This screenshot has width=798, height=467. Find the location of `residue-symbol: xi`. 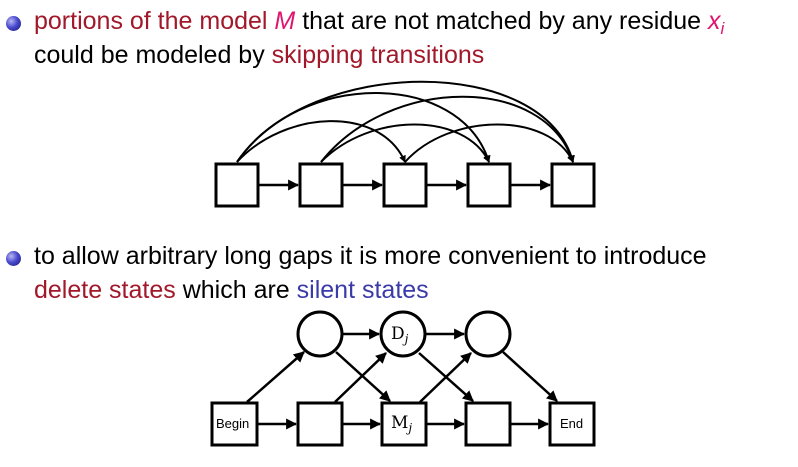

residue-symbol: xi is located at coordinates (716, 22).